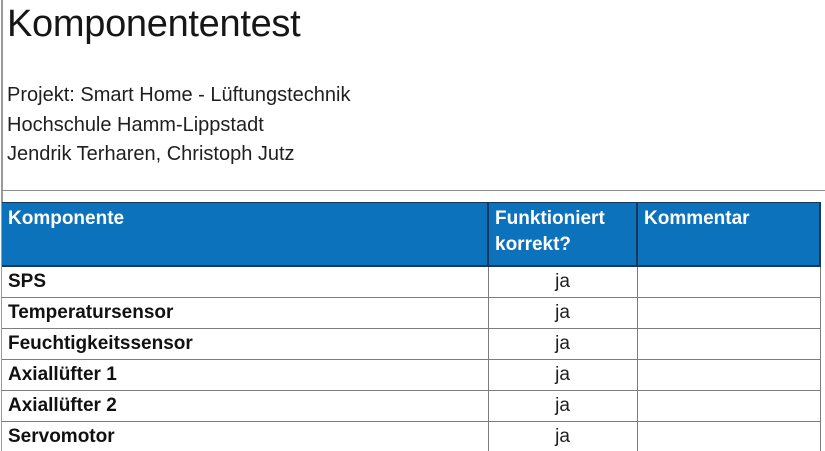  I want to click on component-name-cell: Feuchtigkeitssensor, so click(245, 344).